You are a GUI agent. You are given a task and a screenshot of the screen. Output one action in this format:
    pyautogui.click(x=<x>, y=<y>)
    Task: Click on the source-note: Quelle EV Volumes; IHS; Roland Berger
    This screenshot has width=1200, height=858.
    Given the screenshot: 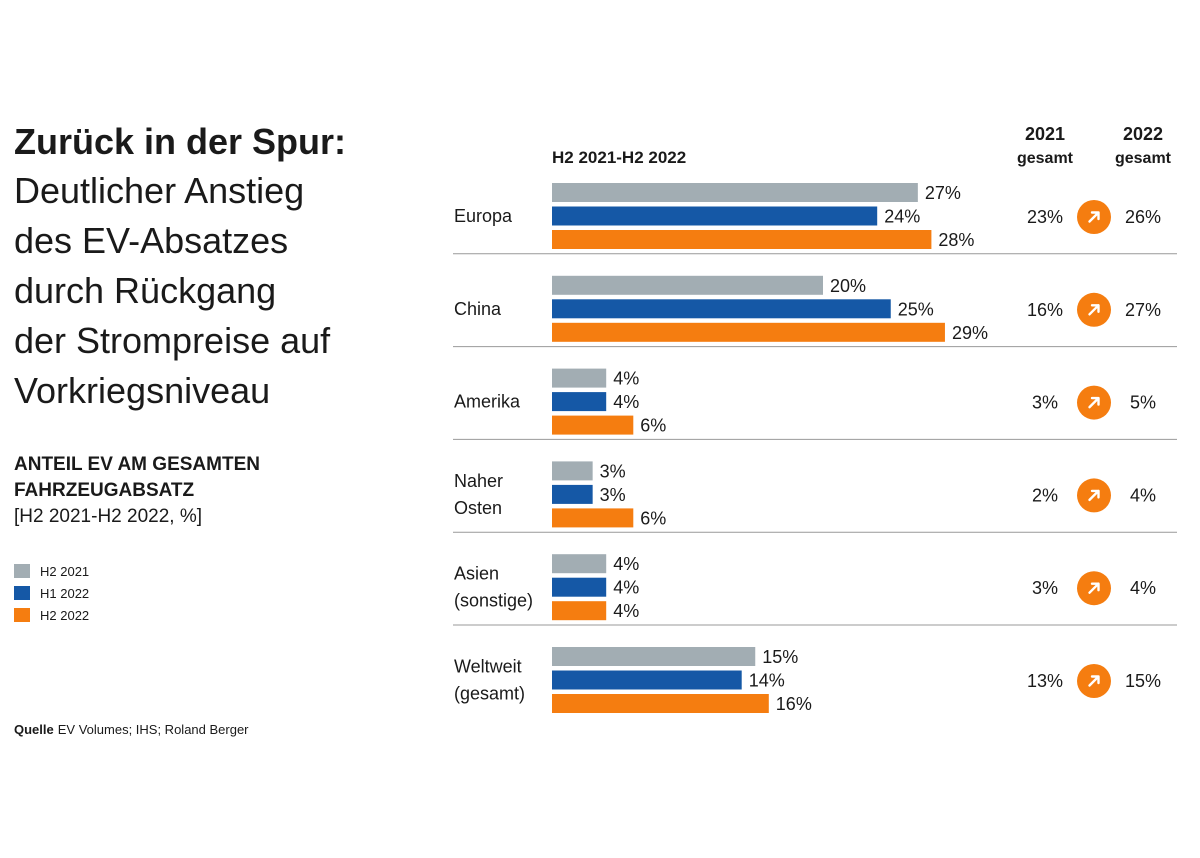 What is the action you would take?
    pyautogui.click(x=131, y=729)
    